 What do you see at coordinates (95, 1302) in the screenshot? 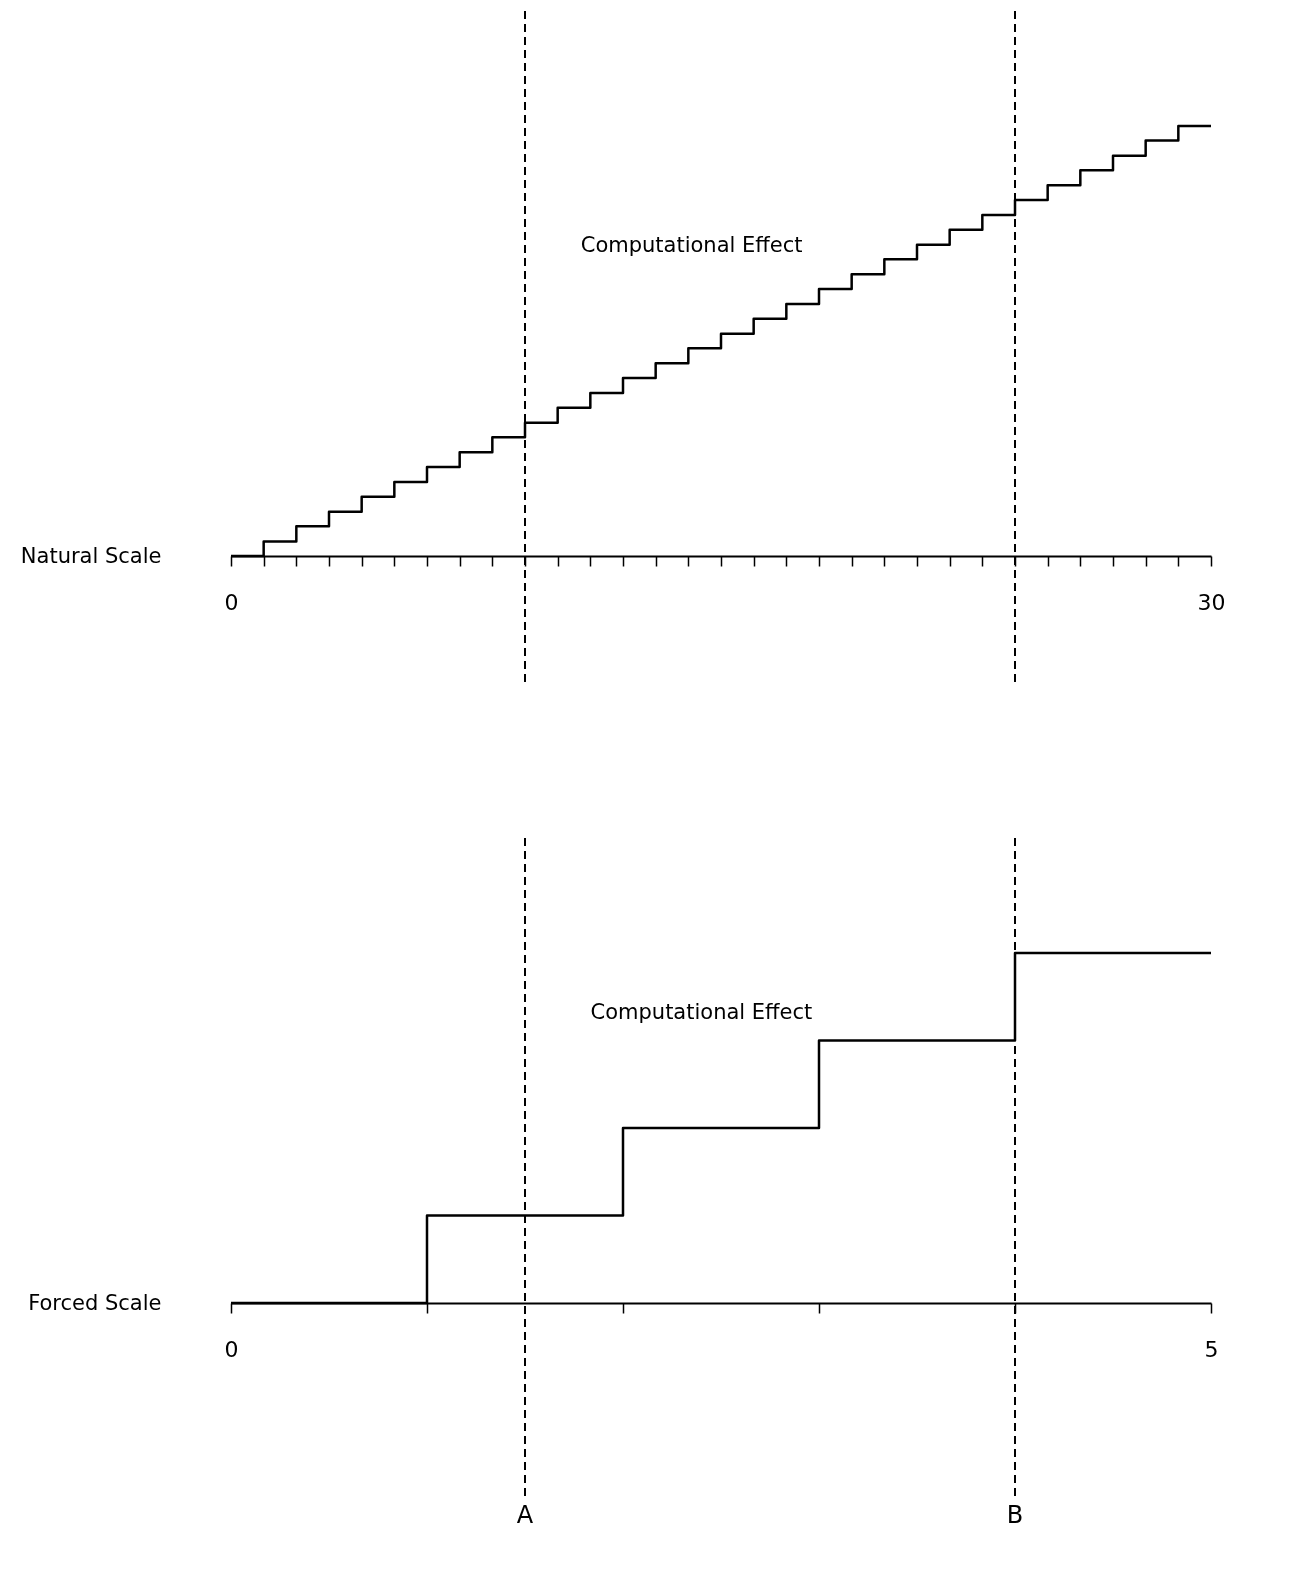
I see `y-axis-title: Forced Scale` at bounding box center [95, 1302].